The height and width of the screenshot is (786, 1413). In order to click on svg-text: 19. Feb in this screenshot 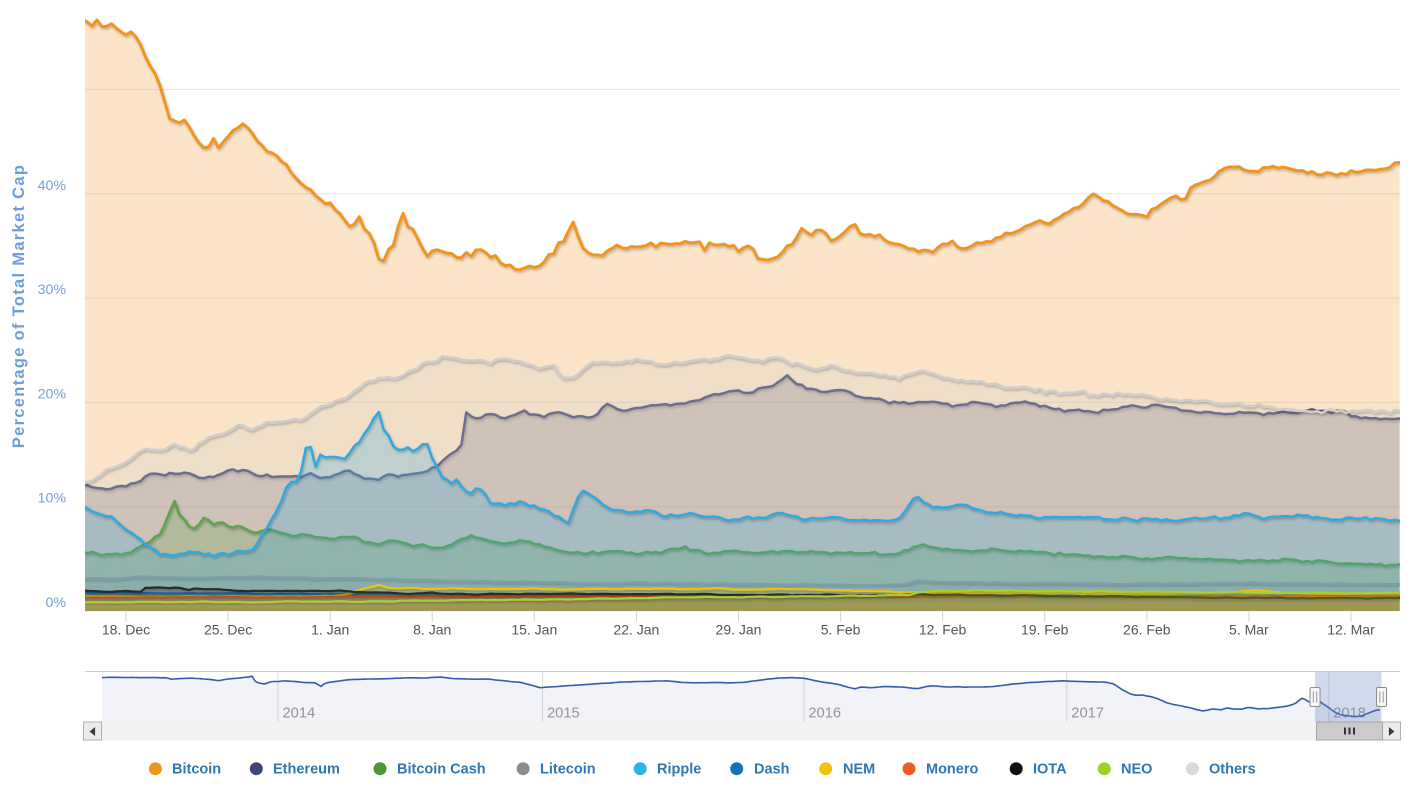, I will do `click(1045, 630)`.